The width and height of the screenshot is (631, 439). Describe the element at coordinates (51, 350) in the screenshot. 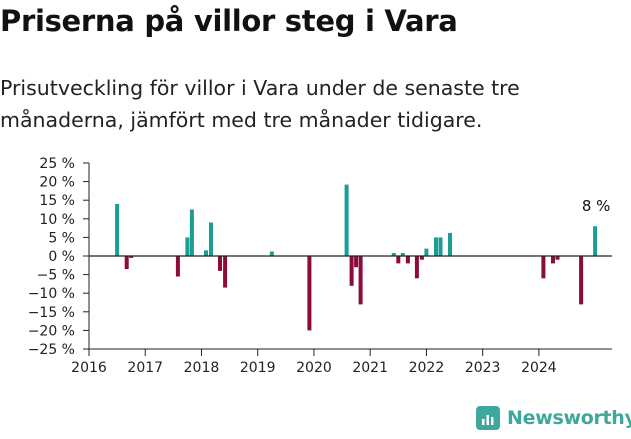

I see `y-tick-label: −25 %` at that location.